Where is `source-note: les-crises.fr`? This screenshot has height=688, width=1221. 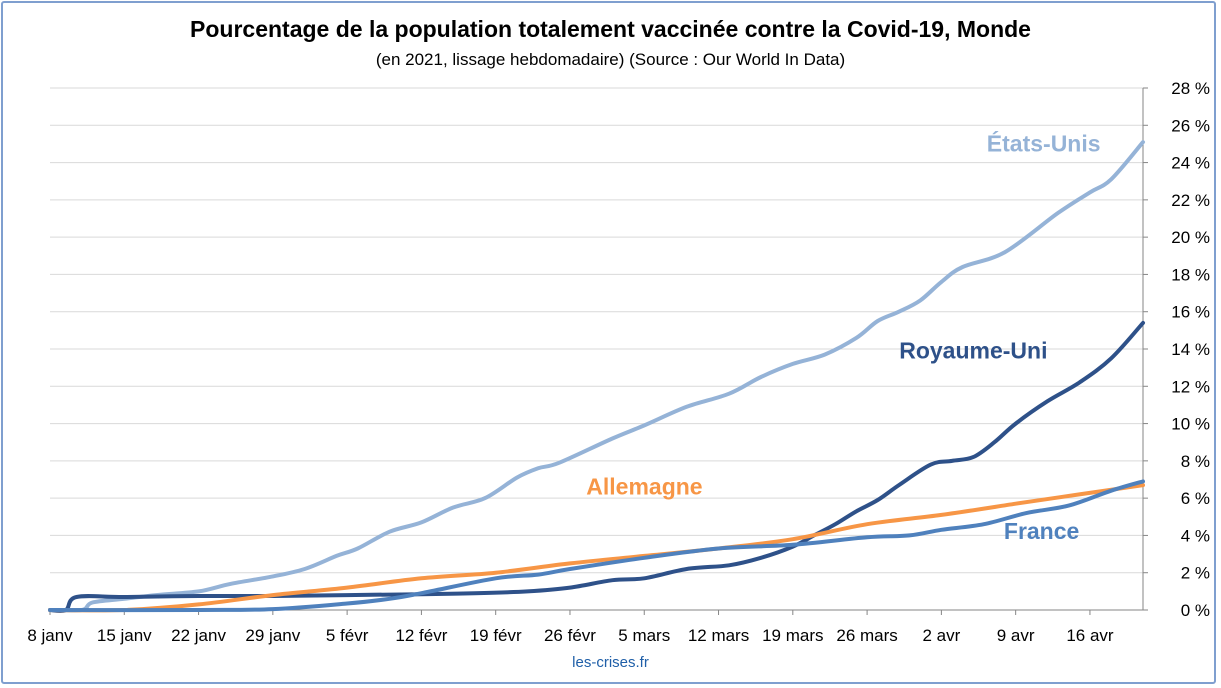 source-note: les-crises.fr is located at coordinates (610, 662).